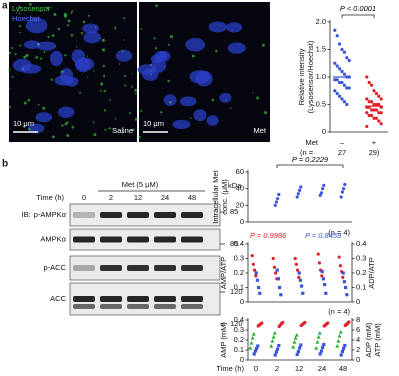 The width and height of the screenshot is (399, 376). What do you see at coordinates (321, 48) in the screenshot?
I see `y-tick-label: 1.5` at bounding box center [321, 48].